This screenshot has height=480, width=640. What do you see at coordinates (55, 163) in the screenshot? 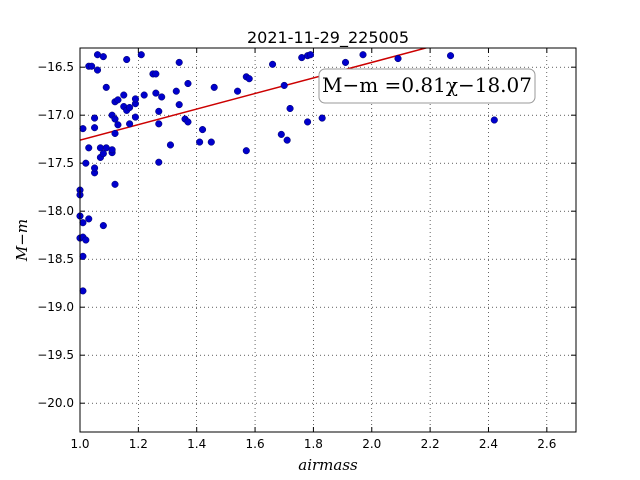
I see `y-tick-label: −17.5` at bounding box center [55, 163].